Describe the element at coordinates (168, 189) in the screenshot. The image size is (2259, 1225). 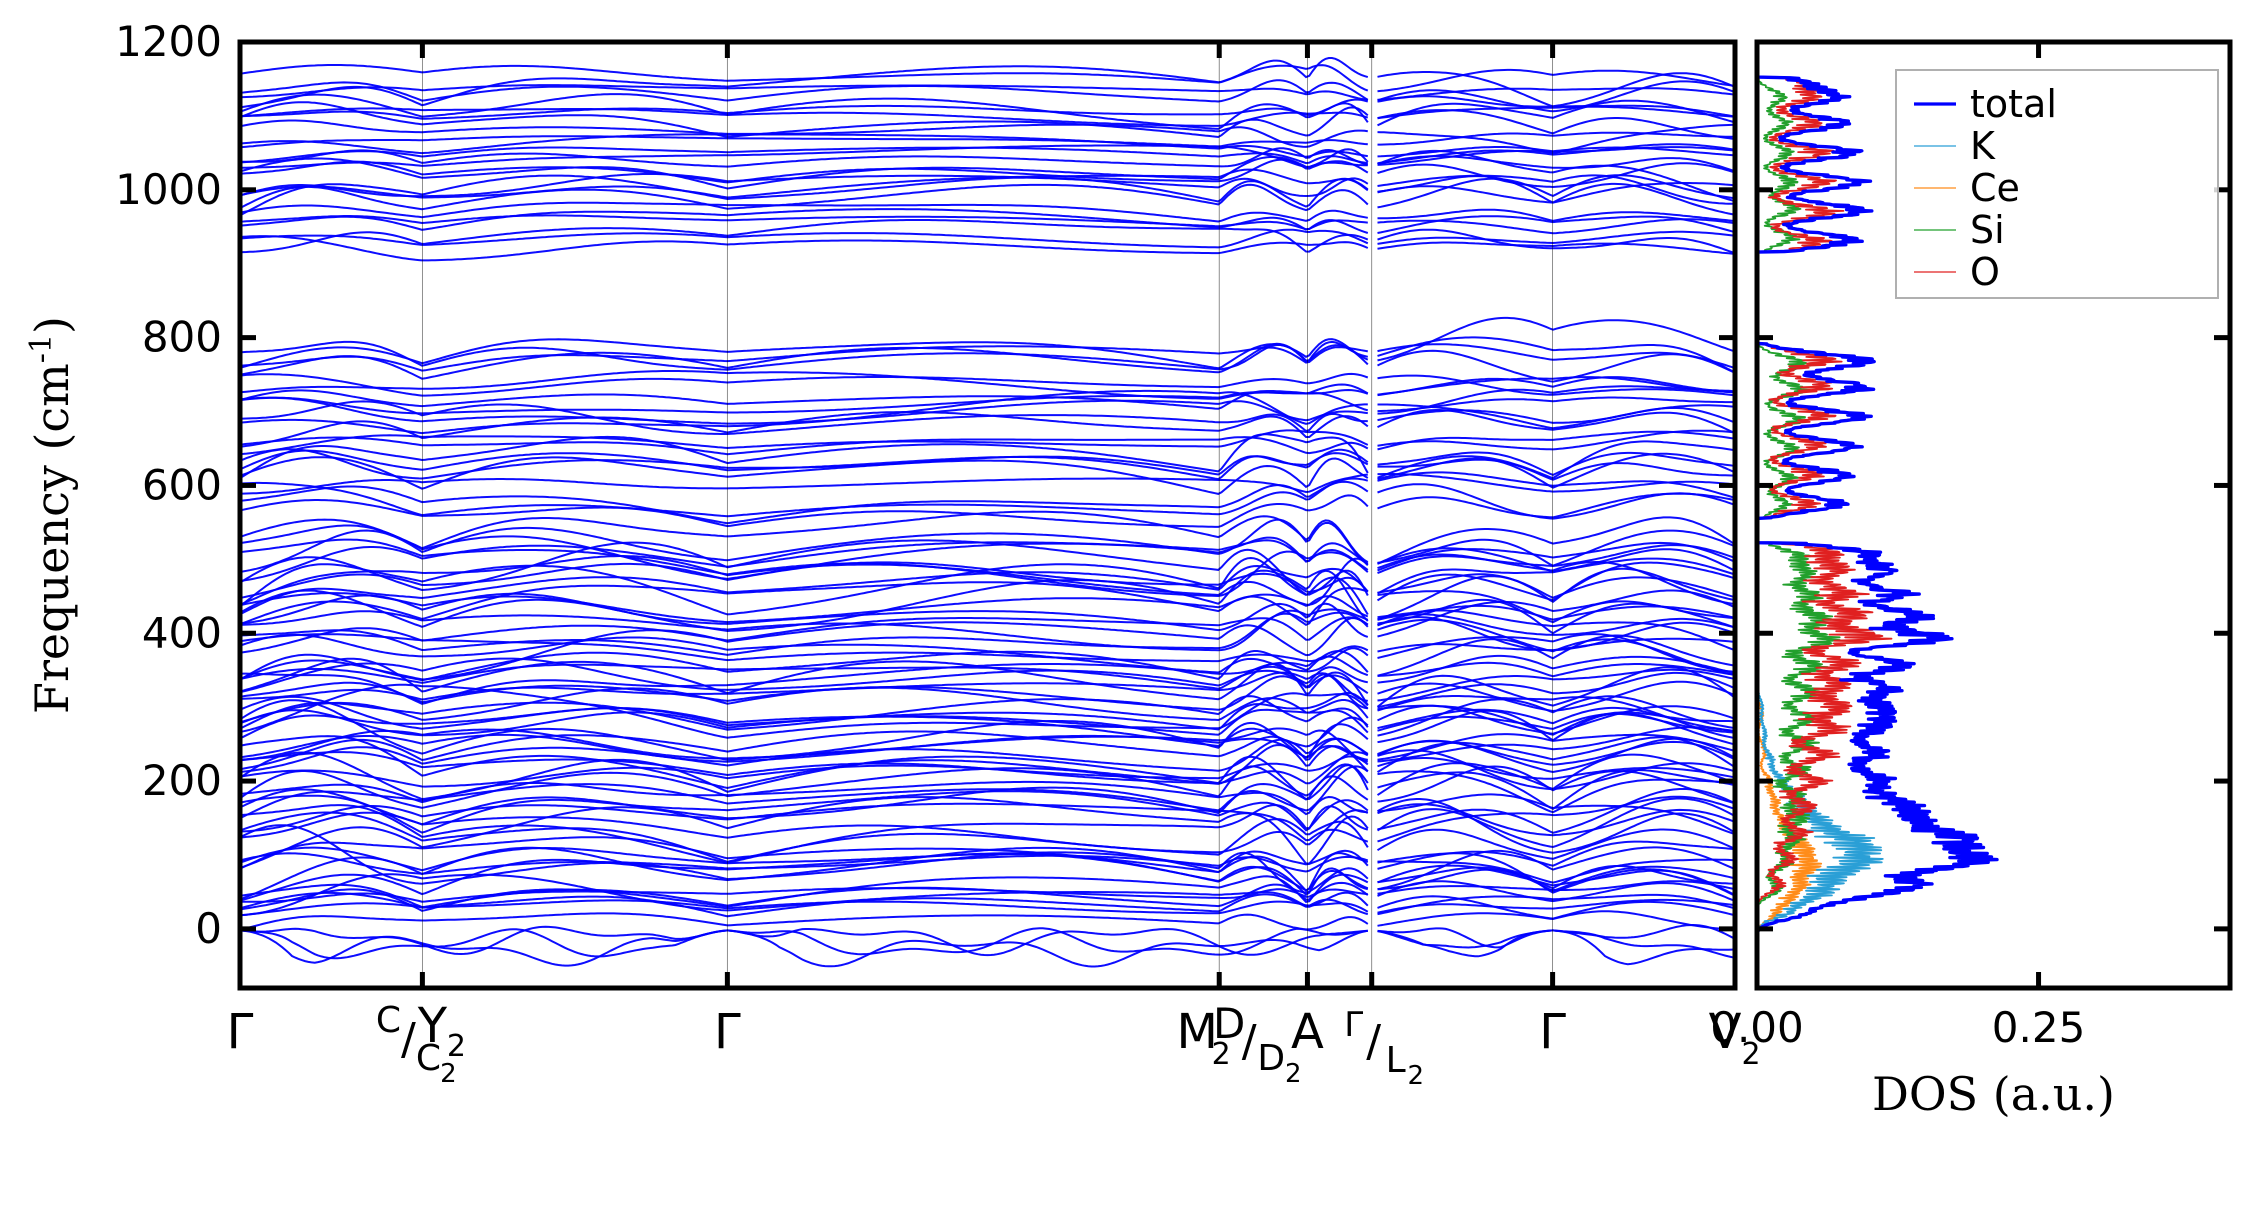
I see `y-tick-label-1000: 1000` at that location.